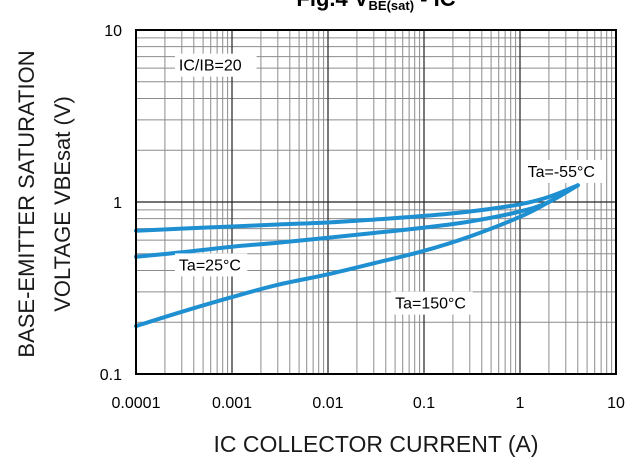  Describe the element at coordinates (62, 204) in the screenshot. I see `y-axis-title-line2: VOLTAGE VBEsat (V)` at that location.